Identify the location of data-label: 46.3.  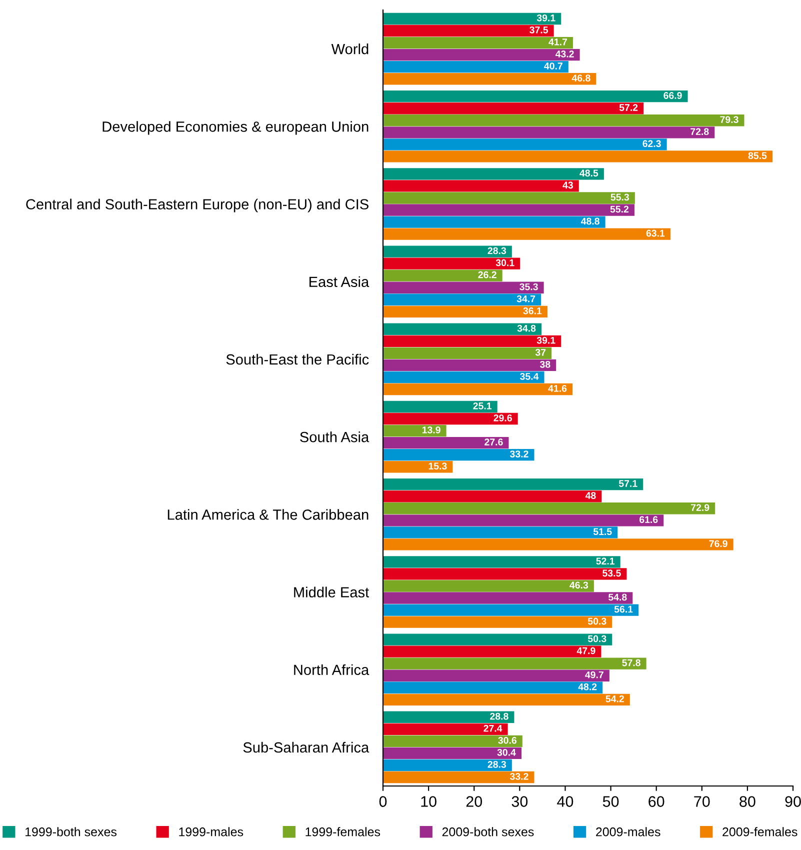
(579, 585).